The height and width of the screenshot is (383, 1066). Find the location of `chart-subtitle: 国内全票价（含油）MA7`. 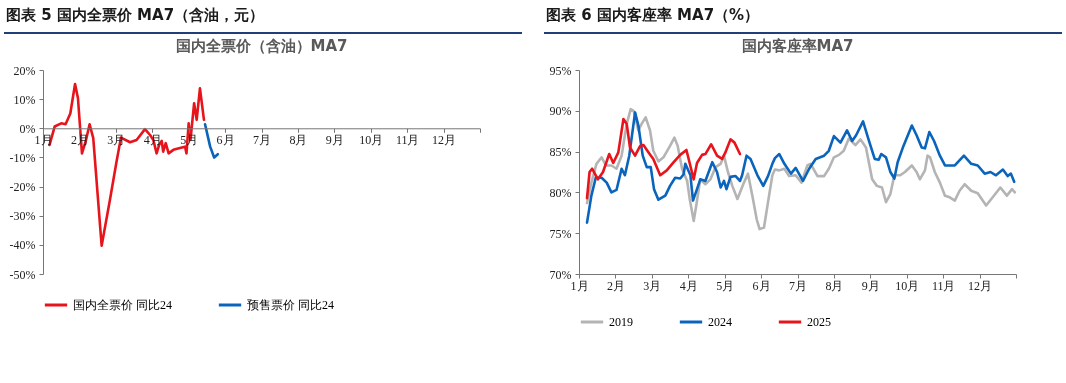

chart-subtitle: 国内全票价（含油）MA7 is located at coordinates (261, 46).